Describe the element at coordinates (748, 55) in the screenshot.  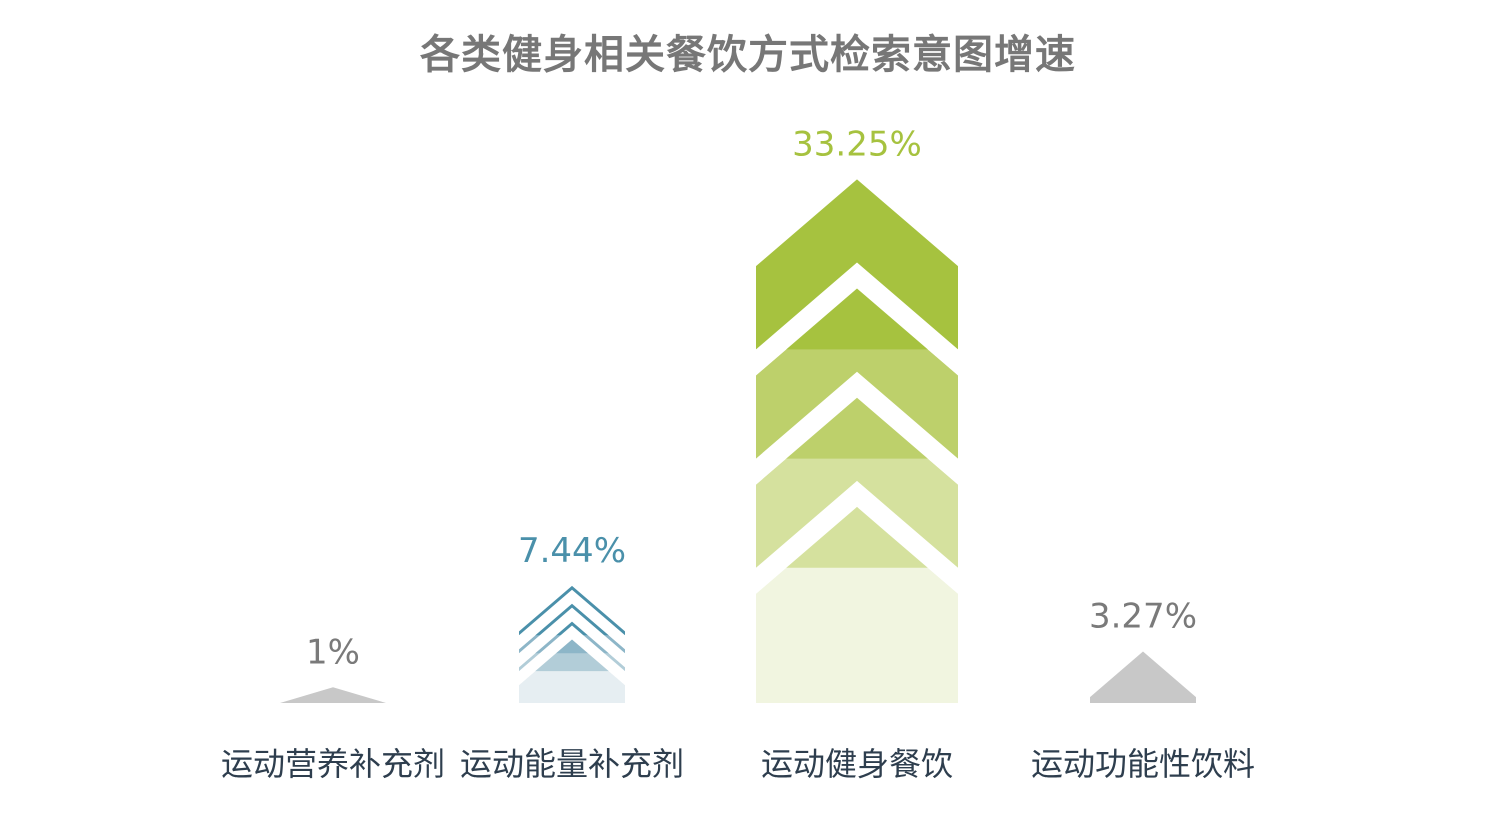
I see `chart-title: 各类健身相关餐饮方式检索意图增速` at that location.